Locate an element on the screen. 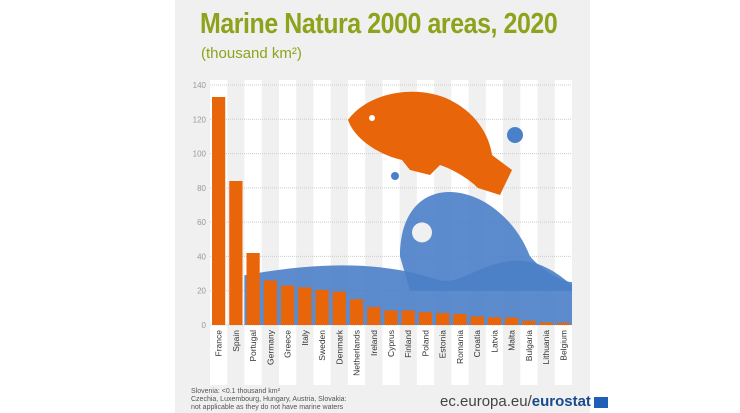 The height and width of the screenshot is (413, 740). bar-italy is located at coordinates (305, 306).